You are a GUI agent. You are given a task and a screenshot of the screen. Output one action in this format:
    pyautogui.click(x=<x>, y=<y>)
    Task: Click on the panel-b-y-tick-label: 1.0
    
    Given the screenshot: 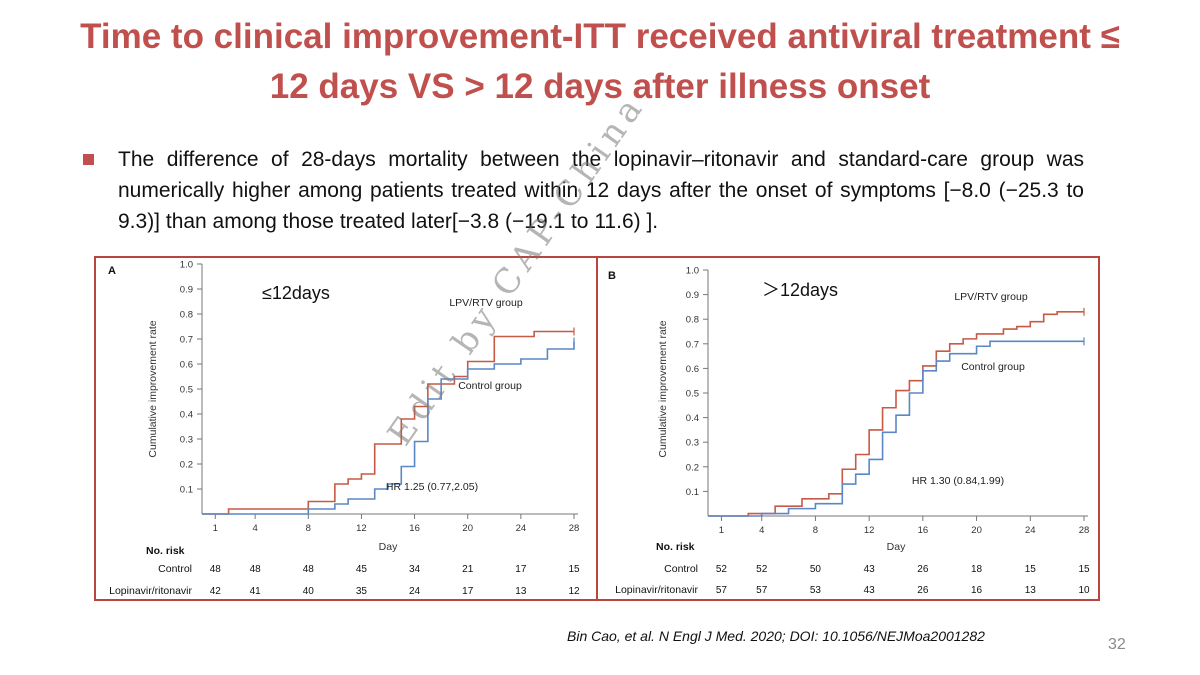 What is the action you would take?
    pyautogui.click(x=692, y=271)
    